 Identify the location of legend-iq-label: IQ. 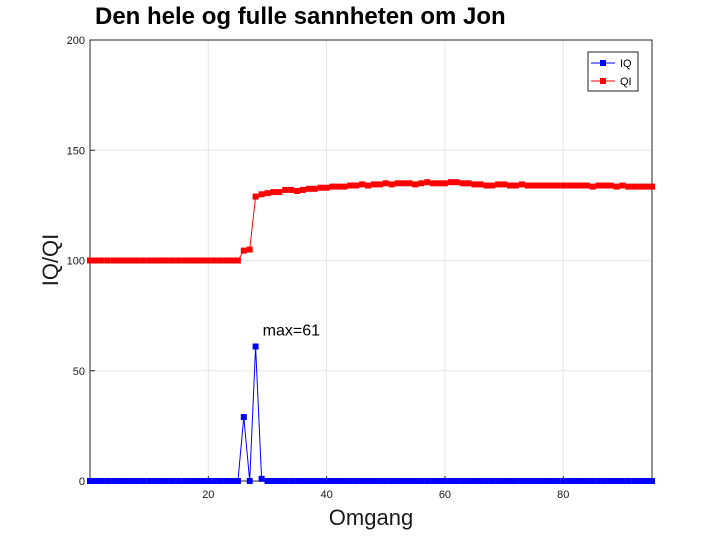
(626, 64).